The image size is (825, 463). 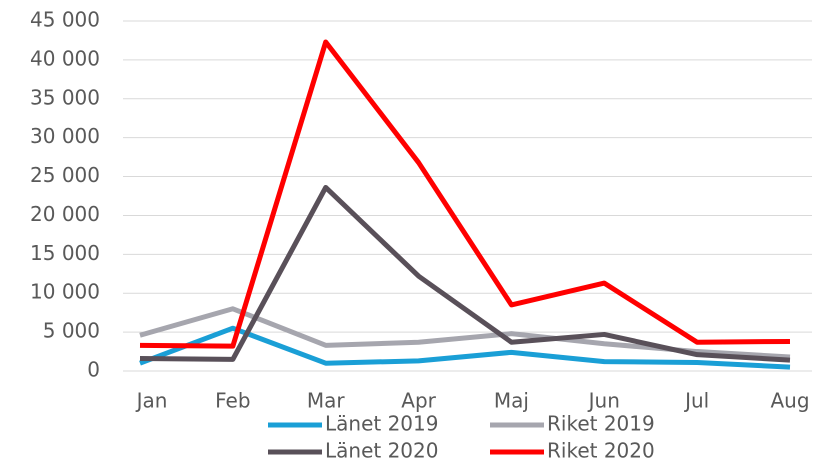 What do you see at coordinates (511, 401) in the screenshot?
I see `x-tick-label: Maj` at bounding box center [511, 401].